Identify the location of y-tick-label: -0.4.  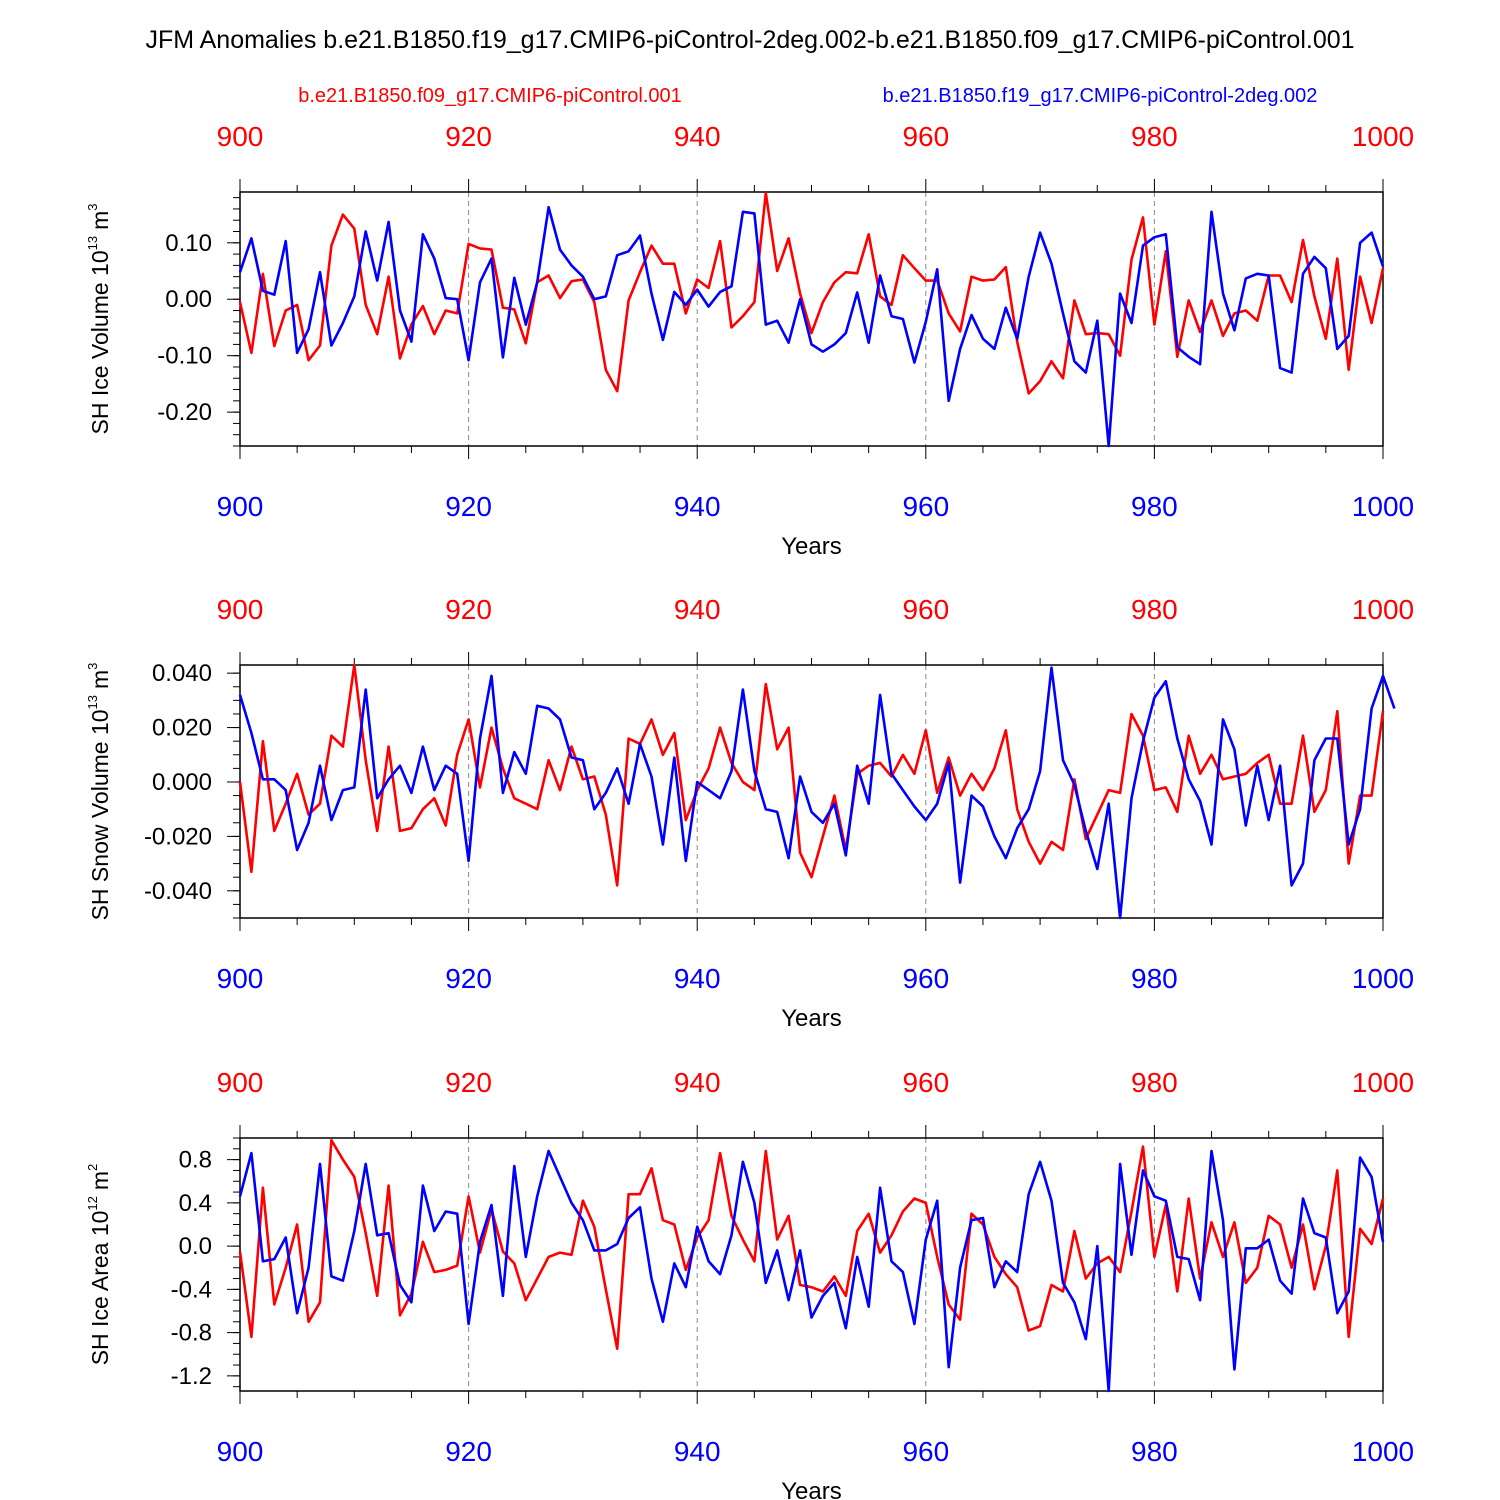
(191, 1289).